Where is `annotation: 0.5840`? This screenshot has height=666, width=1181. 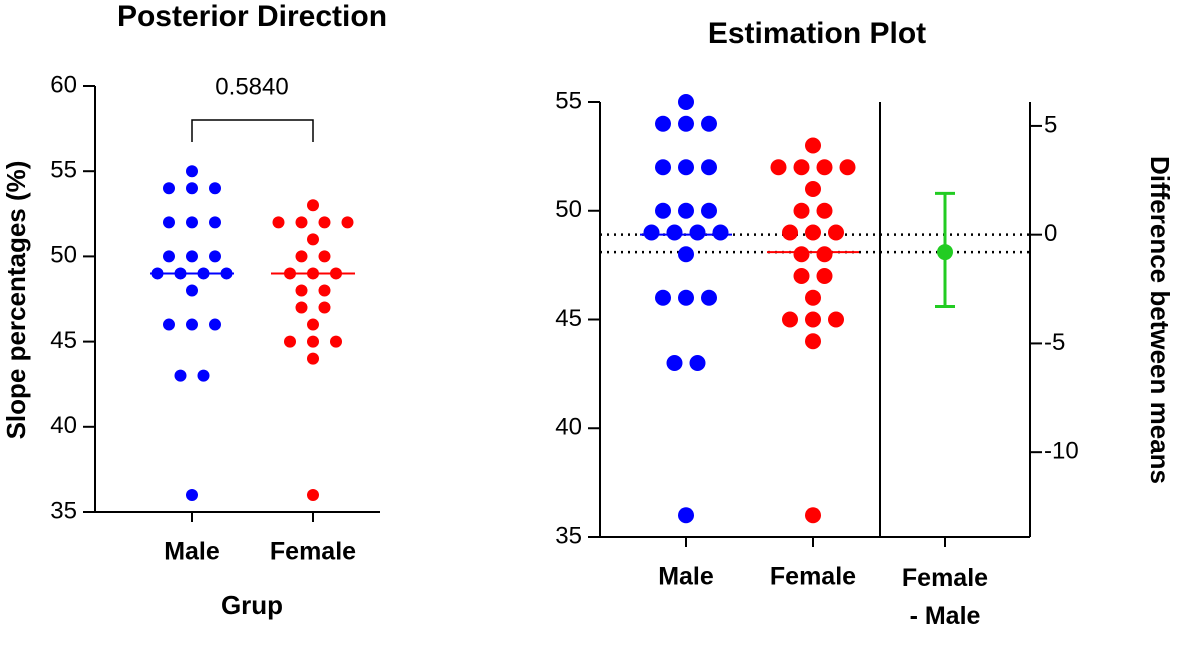
annotation: 0.5840 is located at coordinates (251, 86).